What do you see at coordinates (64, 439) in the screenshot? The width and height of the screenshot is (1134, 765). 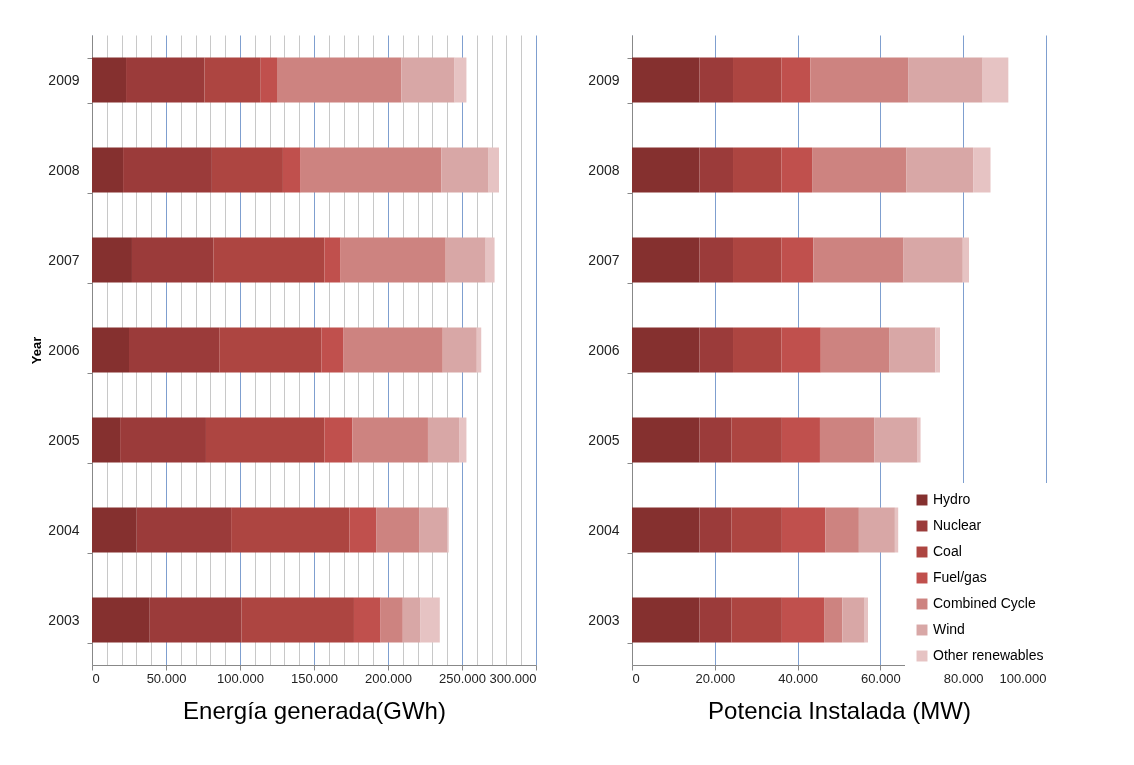 I see `y-tick-label: 2005` at bounding box center [64, 439].